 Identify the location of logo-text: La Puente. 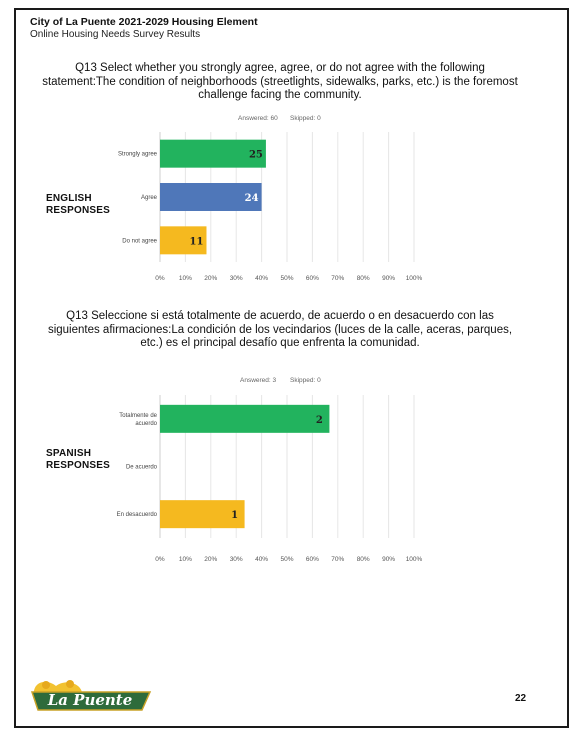
(90, 700).